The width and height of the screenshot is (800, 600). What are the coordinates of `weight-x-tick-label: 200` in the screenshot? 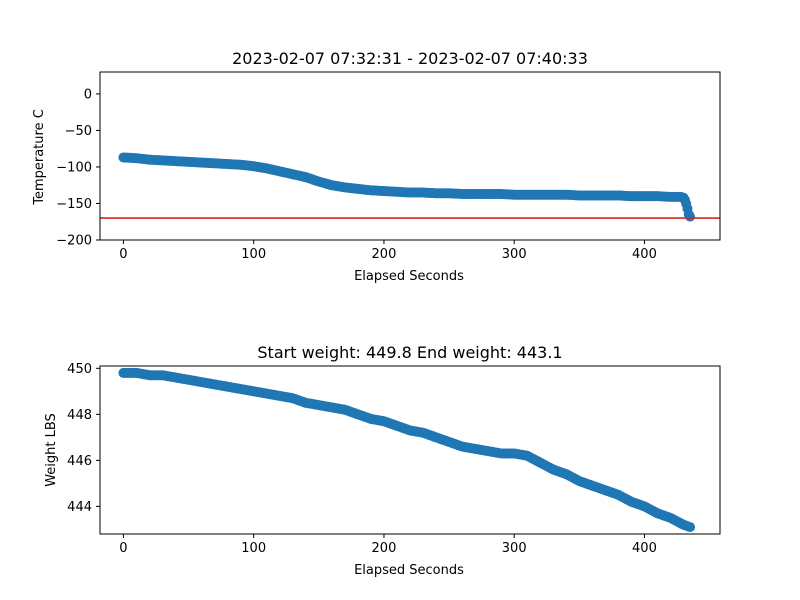 It's located at (384, 548).